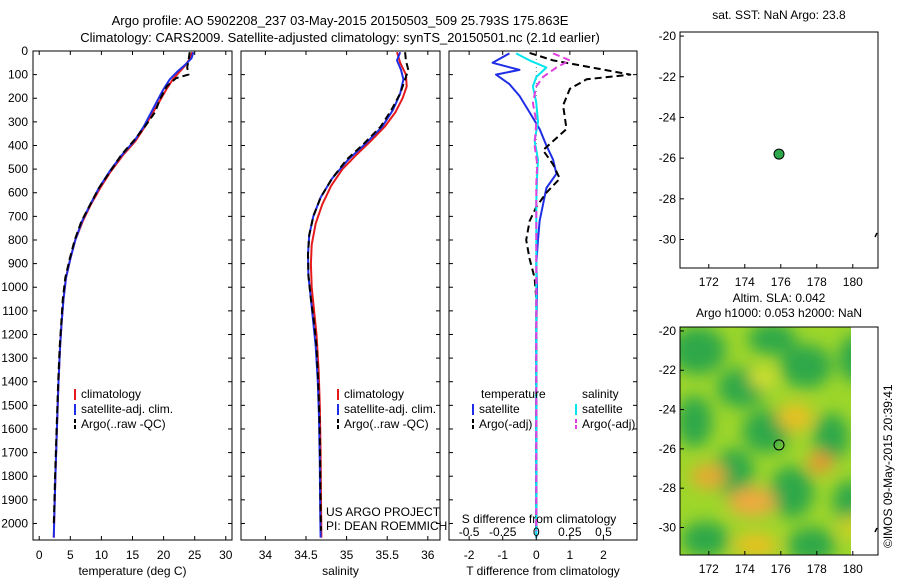 The width and height of the screenshot is (900, 580). Describe the element at coordinates (499, 409) in the screenshot. I see `diff-legend-label-0-0: satellite` at that location.